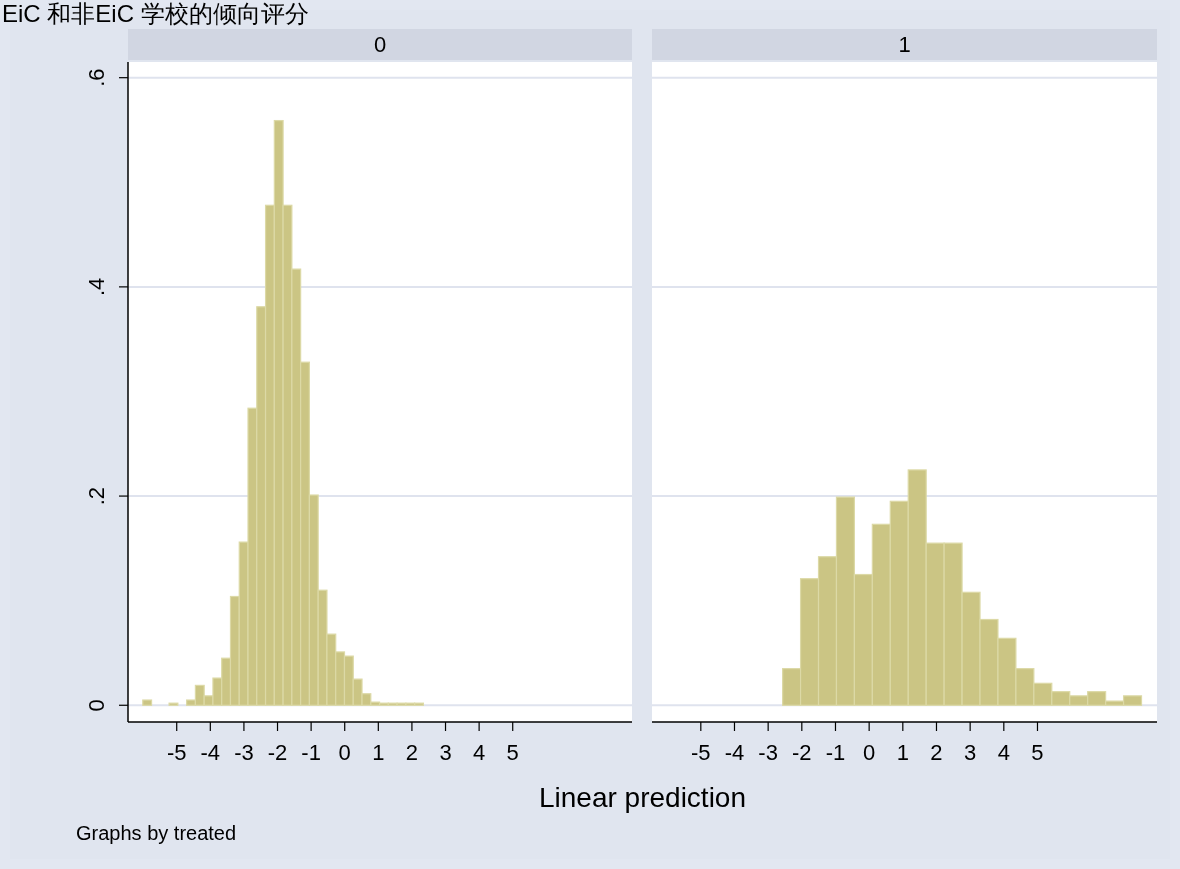 Image resolution: width=1180 pixels, height=869 pixels. What do you see at coordinates (380, 44) in the screenshot?
I see `chart-subtitle: 0` at bounding box center [380, 44].